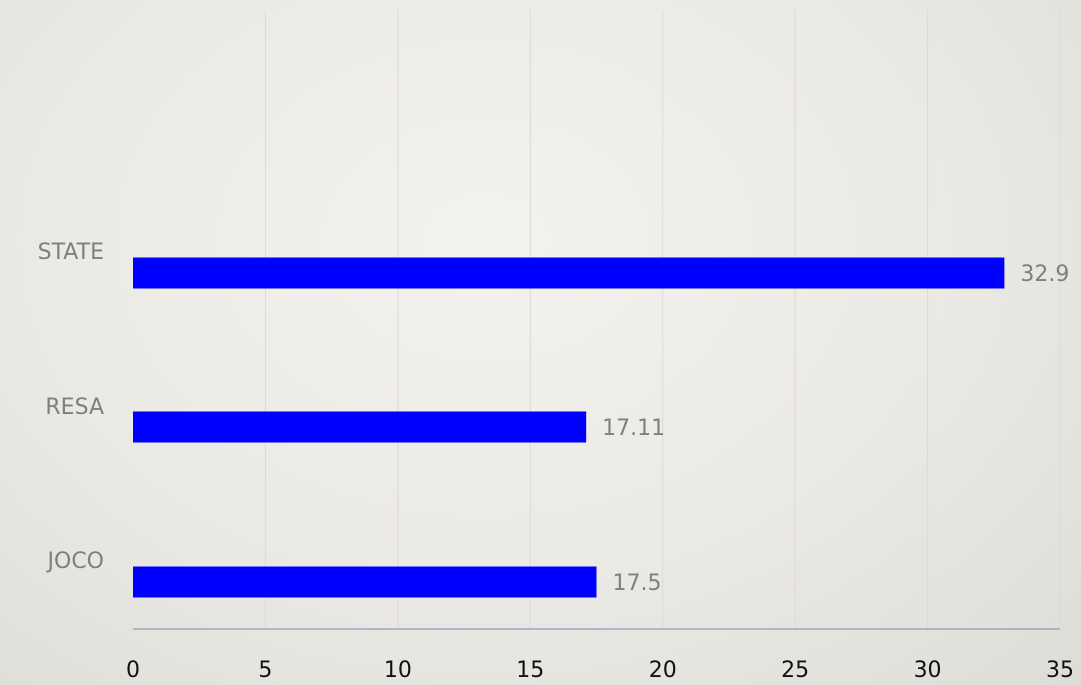  I want to click on x-tick-labels: 0 5 10 15 20 25 30 35, so click(600, 670).